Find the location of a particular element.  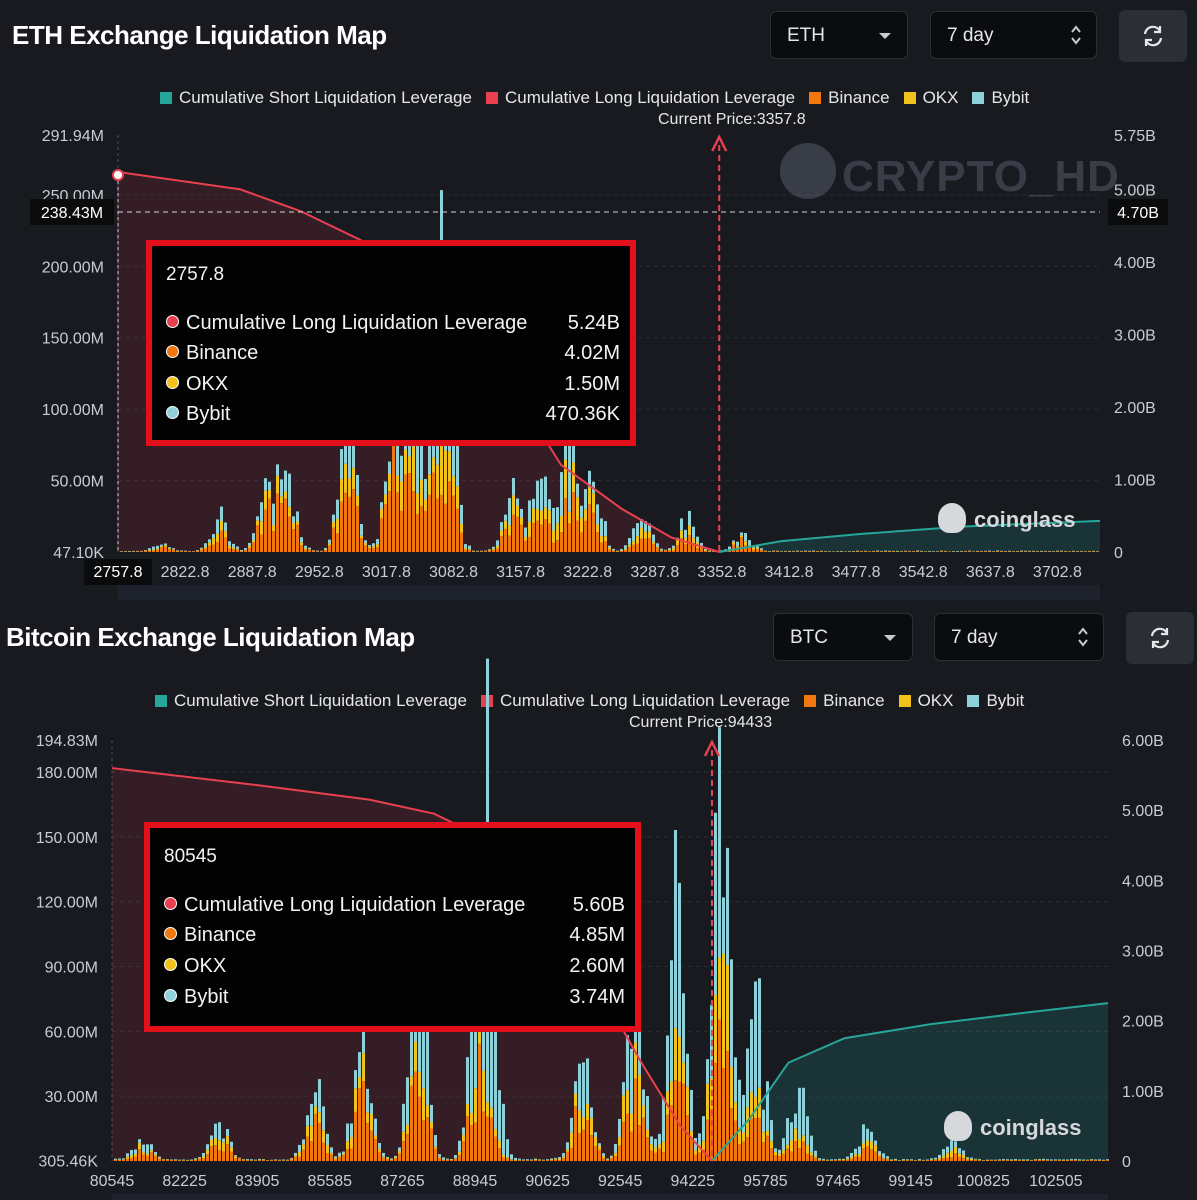

range-scrollbar is located at coordinates (609, 592).